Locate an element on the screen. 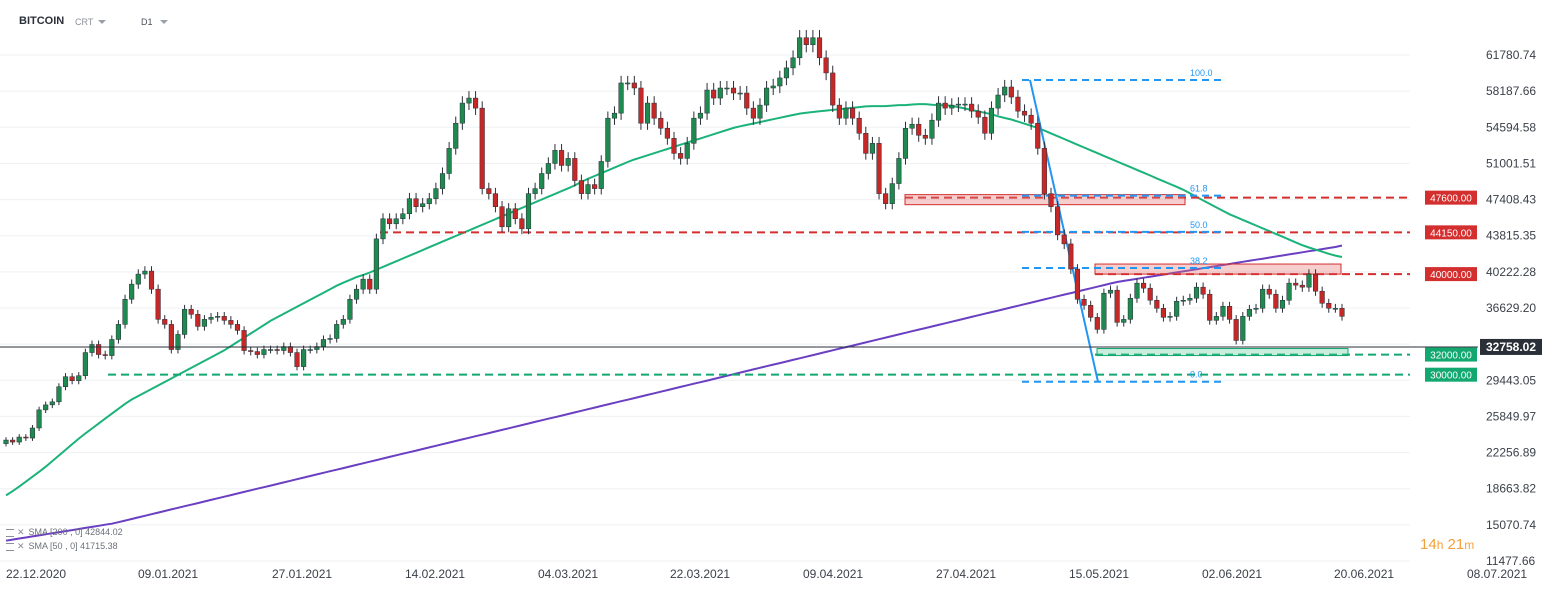  symbol-selector: BITCOIN is located at coordinates (42, 21).